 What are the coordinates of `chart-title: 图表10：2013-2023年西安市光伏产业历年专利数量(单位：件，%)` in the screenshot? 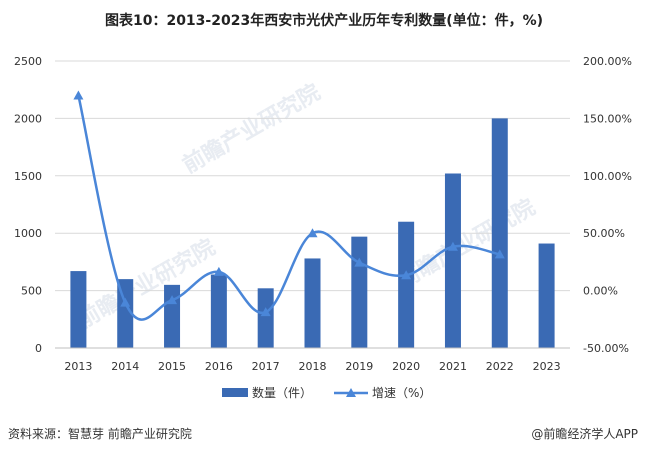 It's located at (324, 21).